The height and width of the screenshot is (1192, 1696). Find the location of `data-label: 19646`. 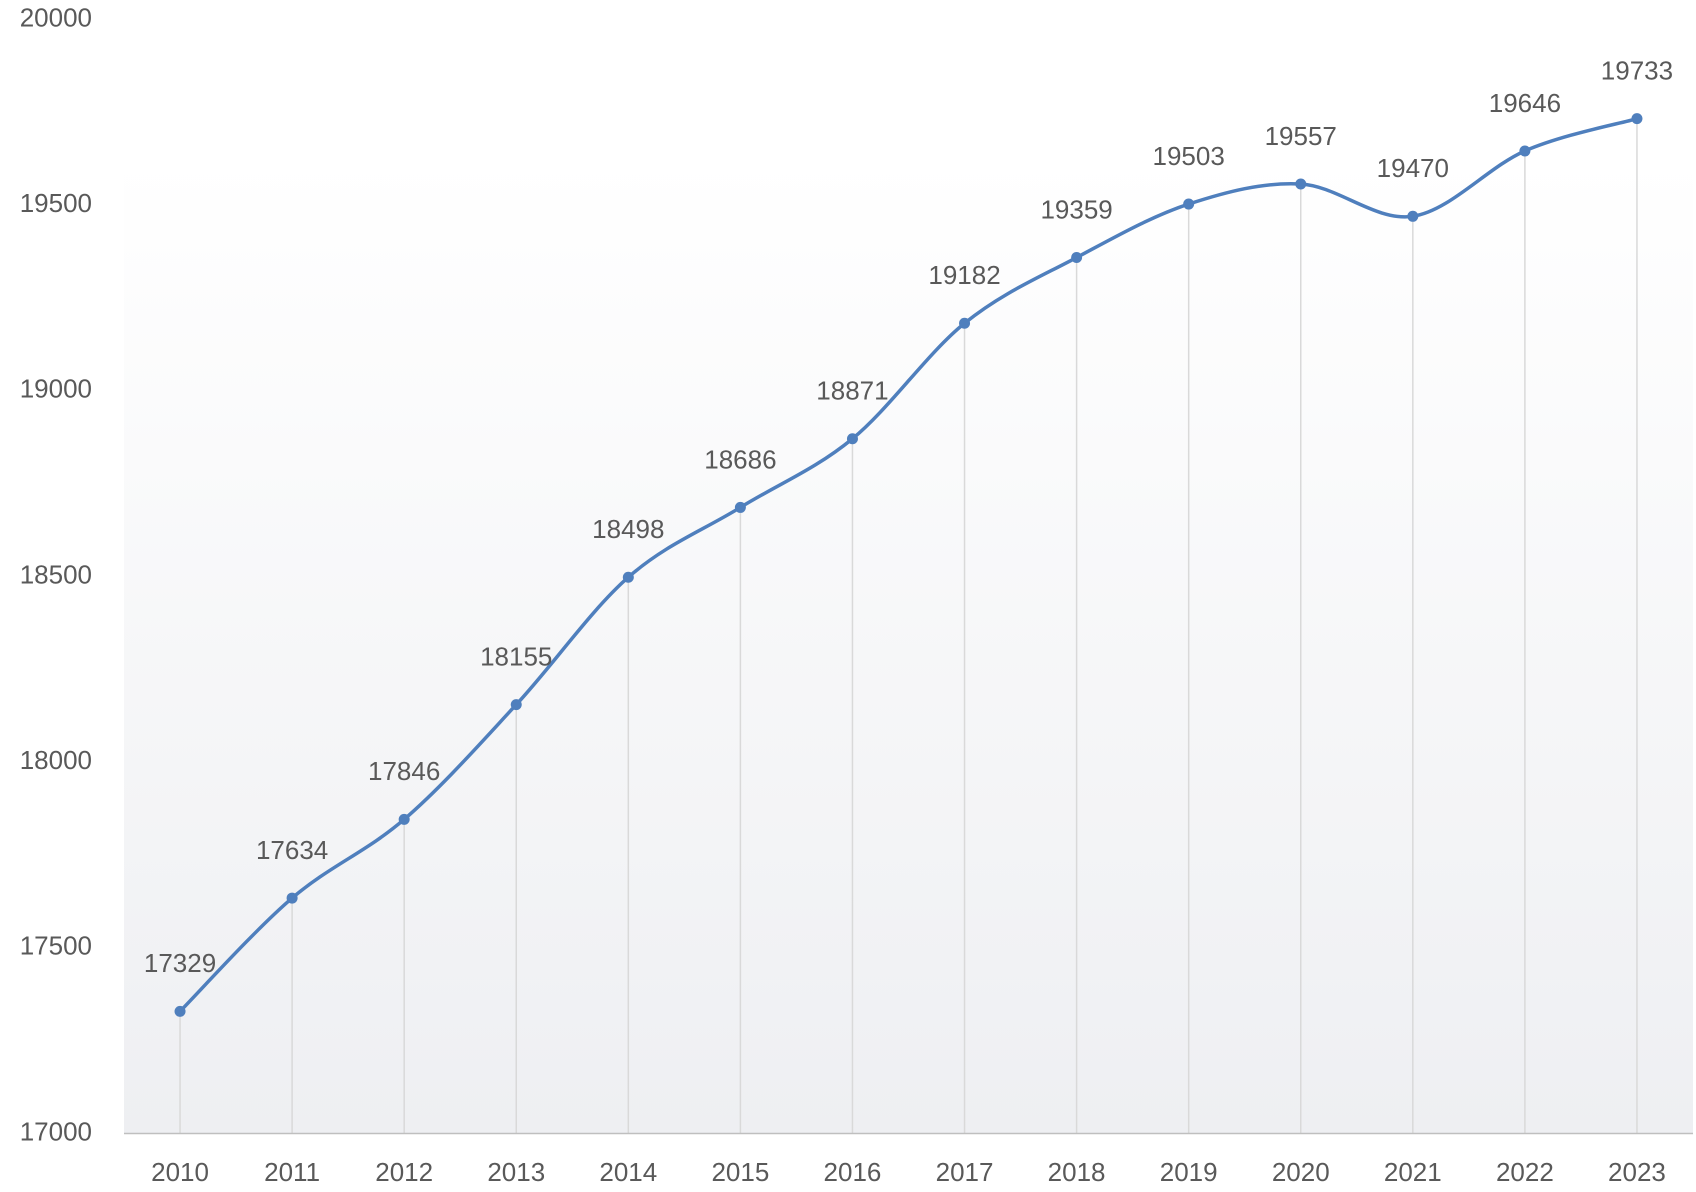

data-label: 19646 is located at coordinates (1525, 103).